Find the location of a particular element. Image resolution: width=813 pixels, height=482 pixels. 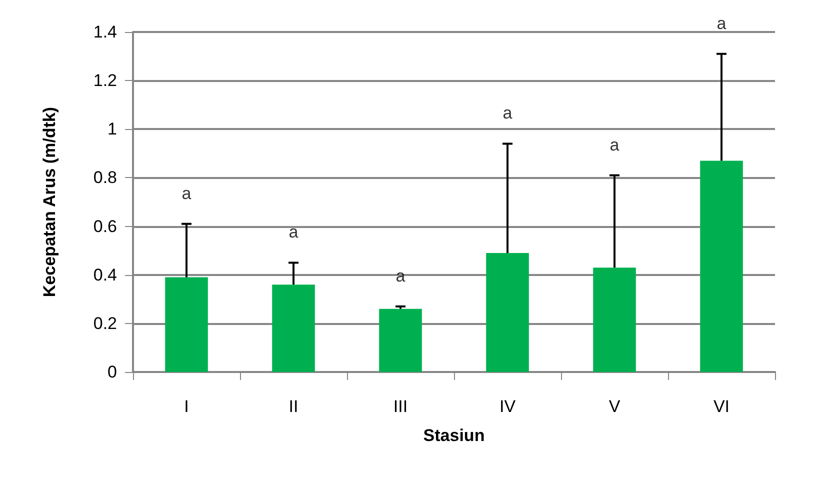

y-tick-label: 0.2 is located at coordinates (105, 323).